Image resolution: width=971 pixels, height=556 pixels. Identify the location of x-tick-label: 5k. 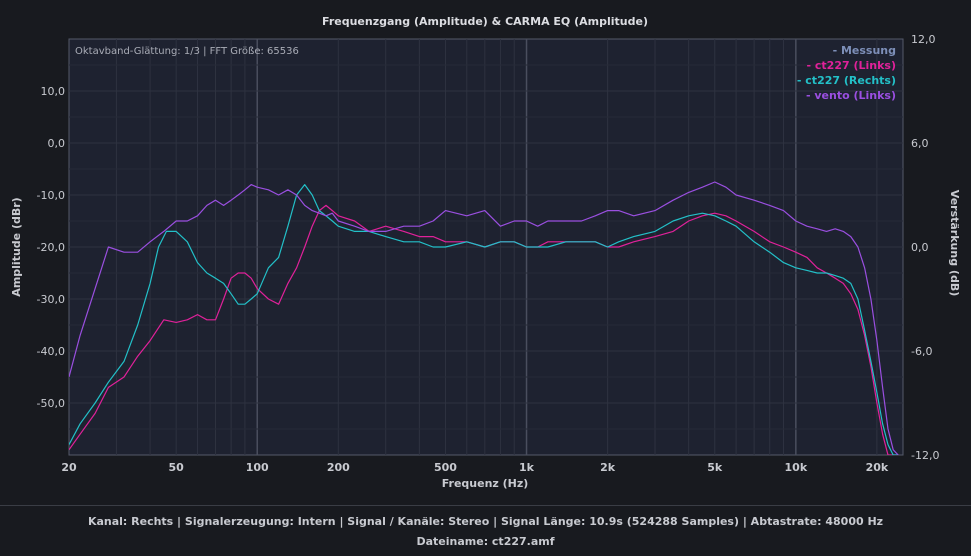
(715, 467).